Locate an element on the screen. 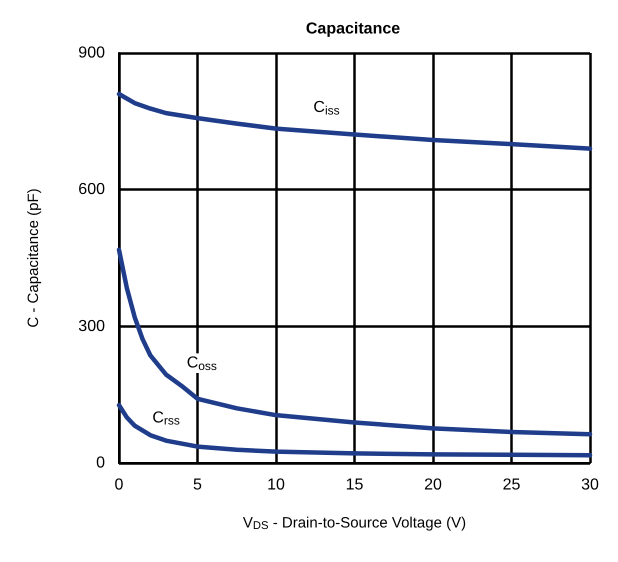 This screenshot has width=618, height=562. x-tick-label: 10 is located at coordinates (276, 485).